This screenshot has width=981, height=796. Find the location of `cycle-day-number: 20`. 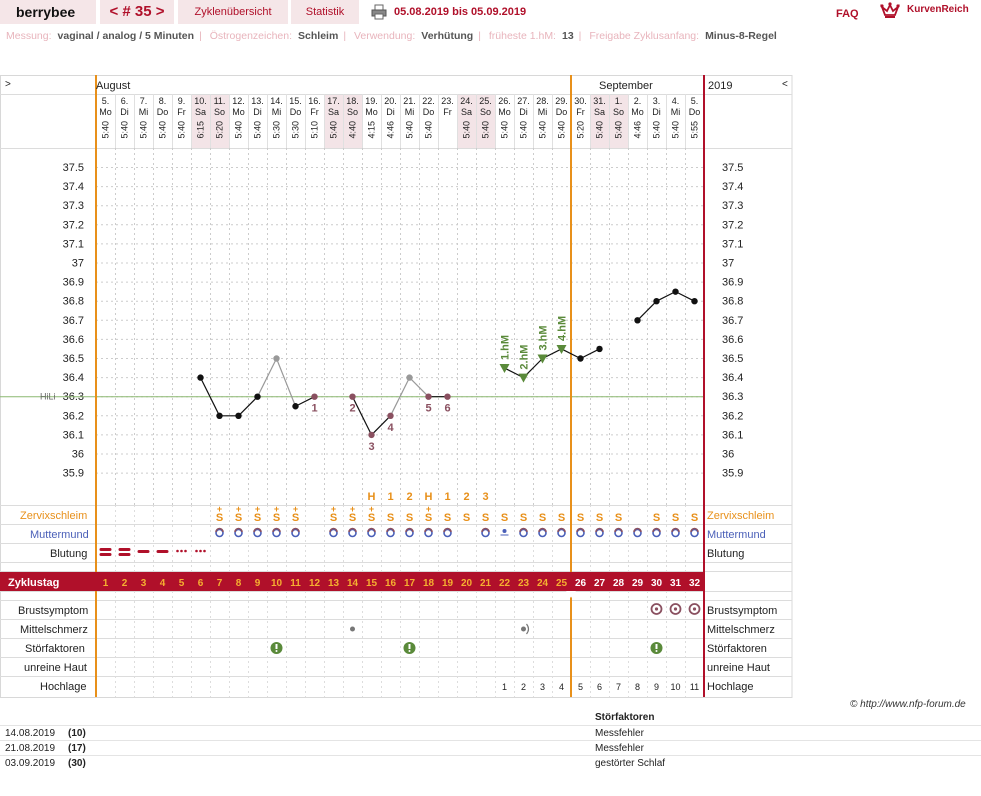

cycle-day-number: 20 is located at coordinates (467, 583).